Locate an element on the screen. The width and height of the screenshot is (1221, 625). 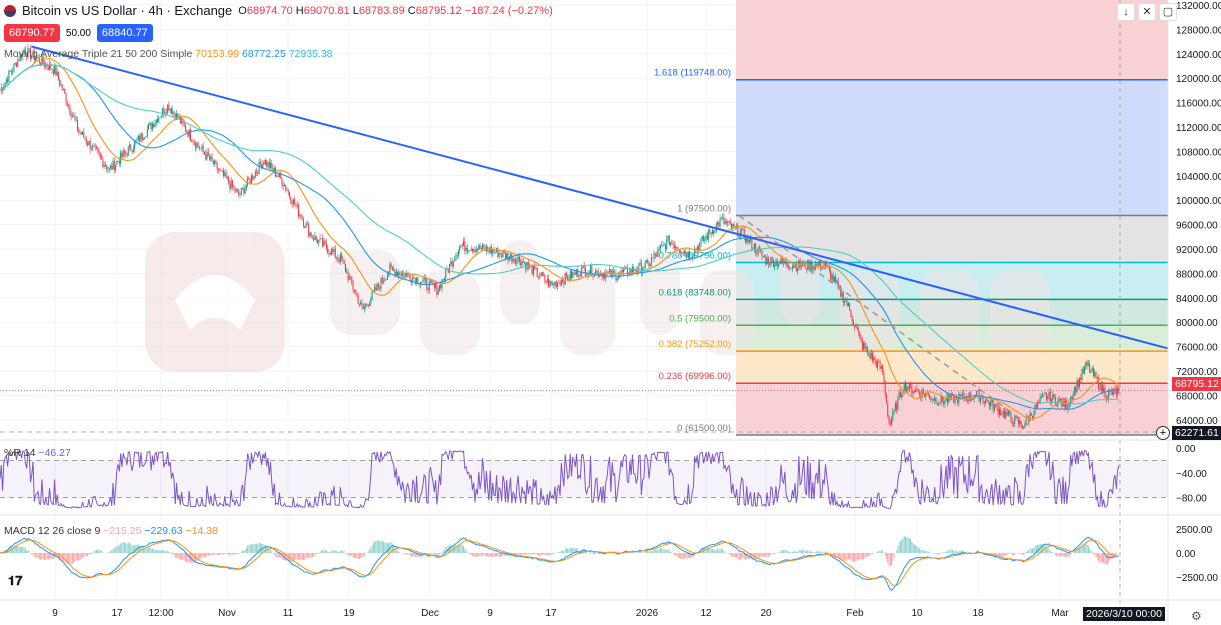
buy-button: 68840.77 is located at coordinates (124, 33).